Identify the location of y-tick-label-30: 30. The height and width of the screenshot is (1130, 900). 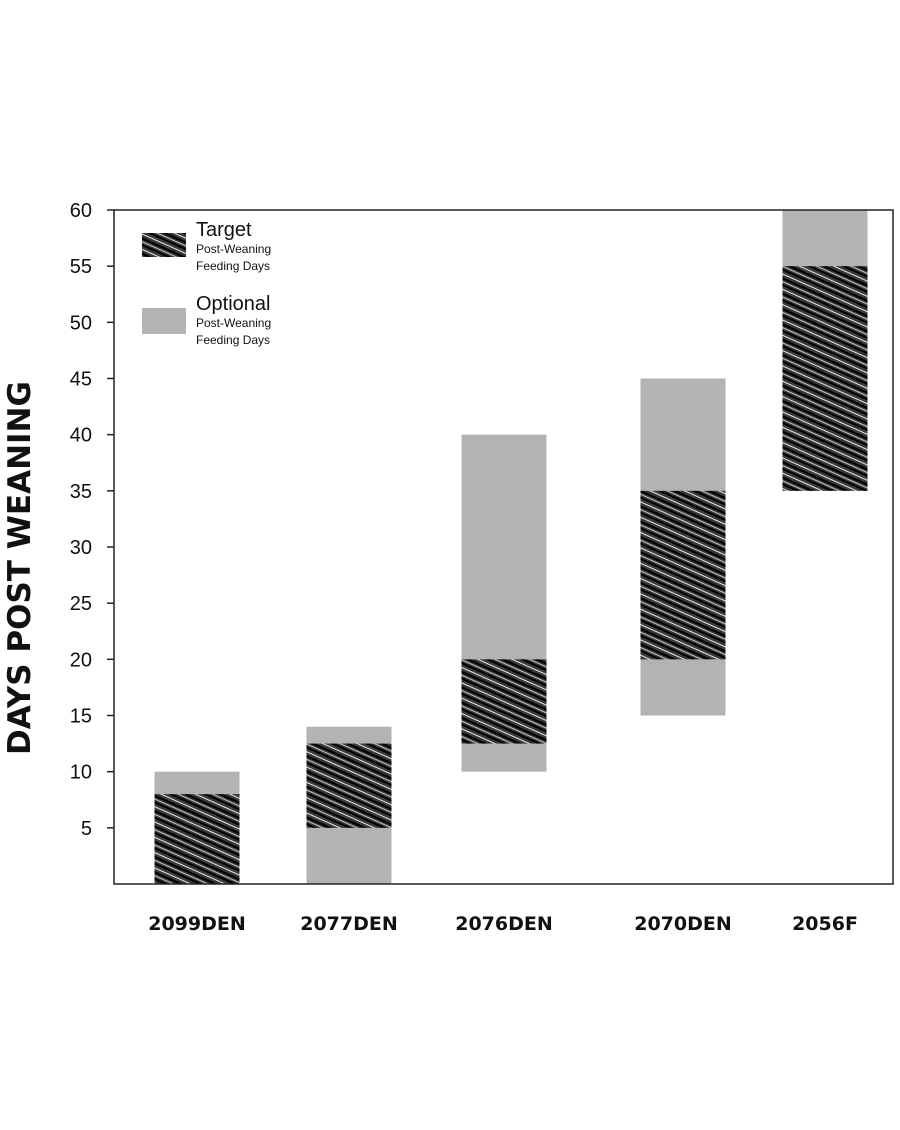
(81, 548).